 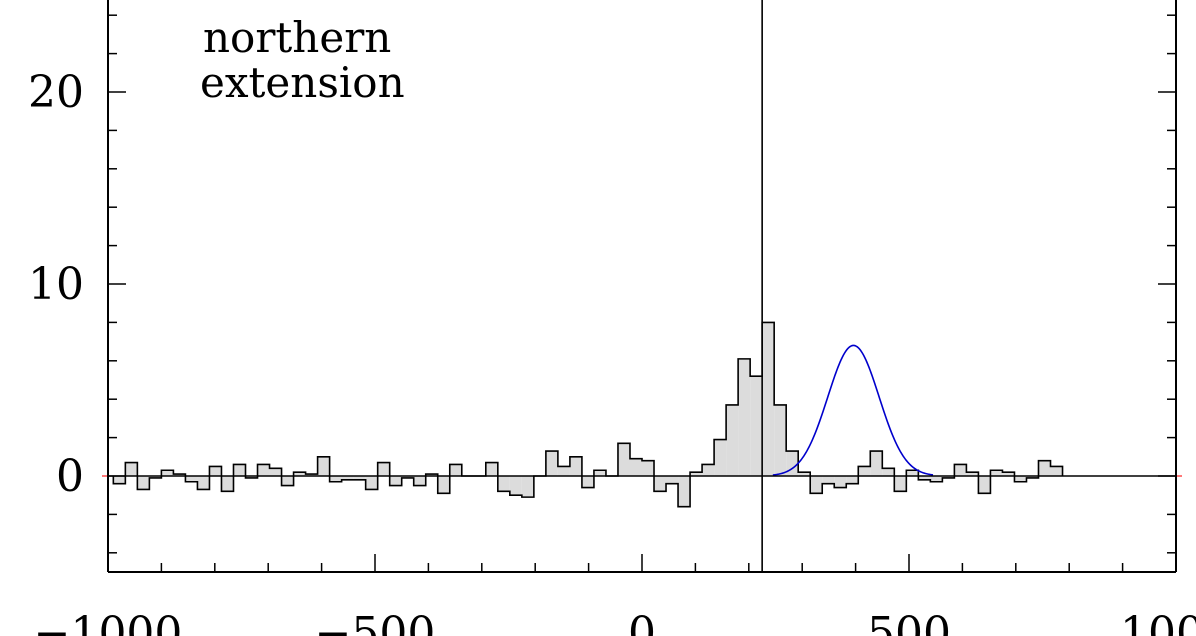 I want to click on y-tick-label: 10, so click(x=56, y=284).